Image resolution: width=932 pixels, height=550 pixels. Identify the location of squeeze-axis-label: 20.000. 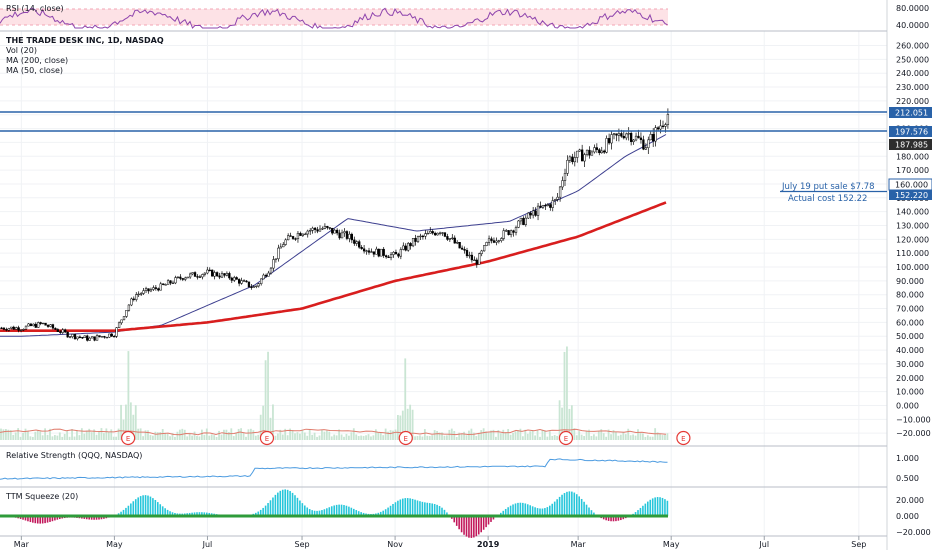
(910, 500).